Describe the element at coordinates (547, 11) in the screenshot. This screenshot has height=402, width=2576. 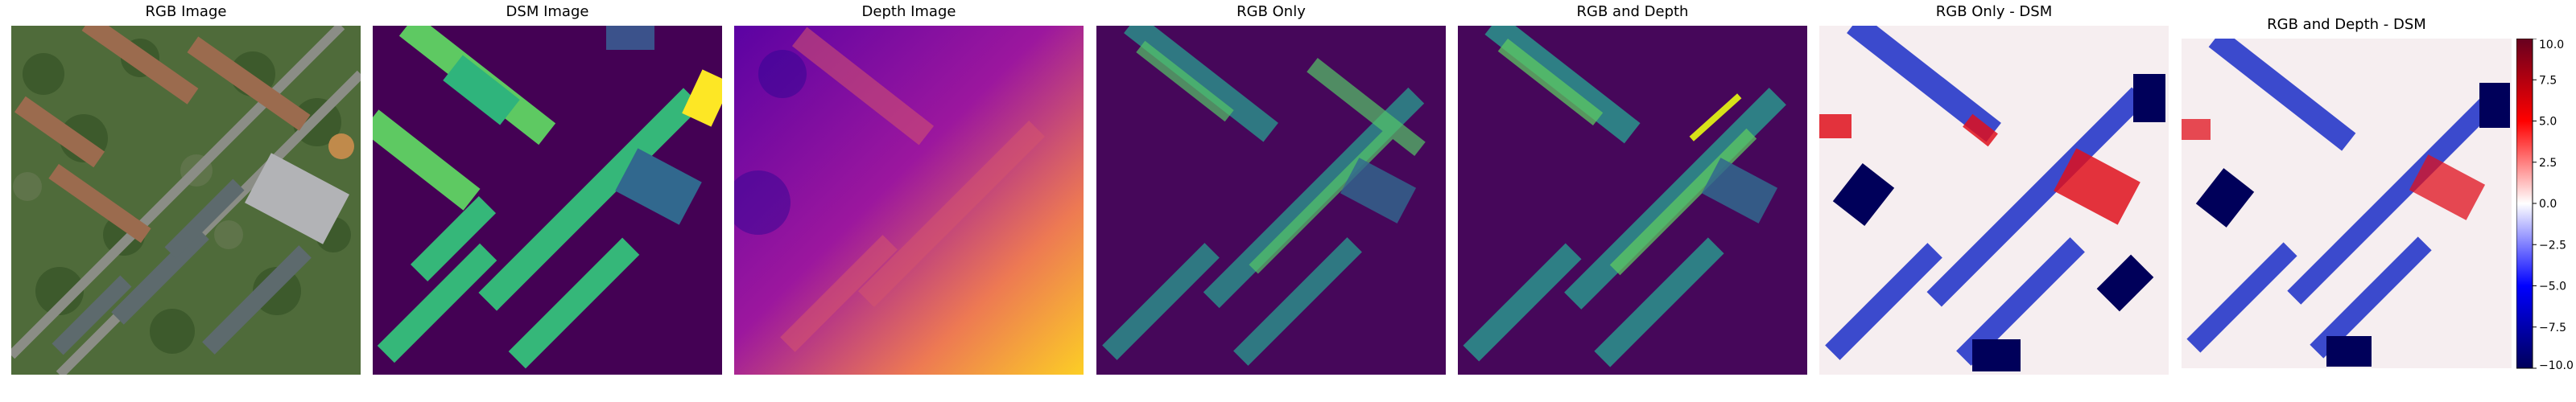
I see `panel-title: DSM Image` at that location.